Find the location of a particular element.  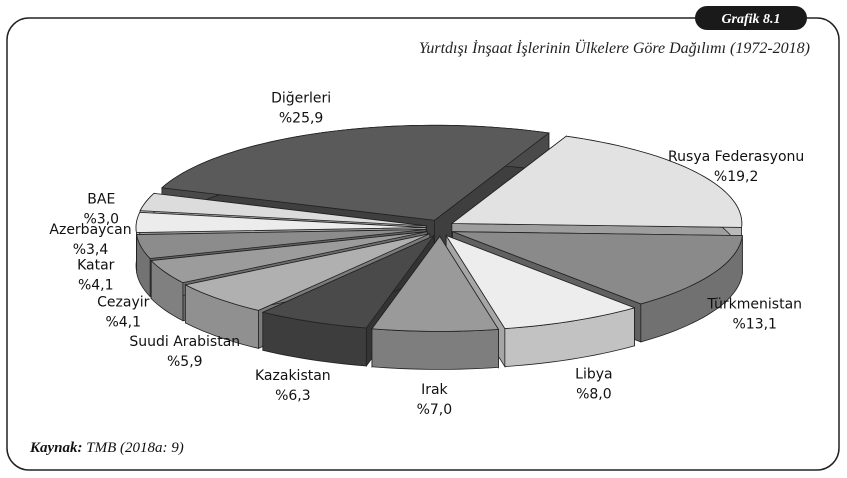

slice-label: Irak is located at coordinates (434, 390).